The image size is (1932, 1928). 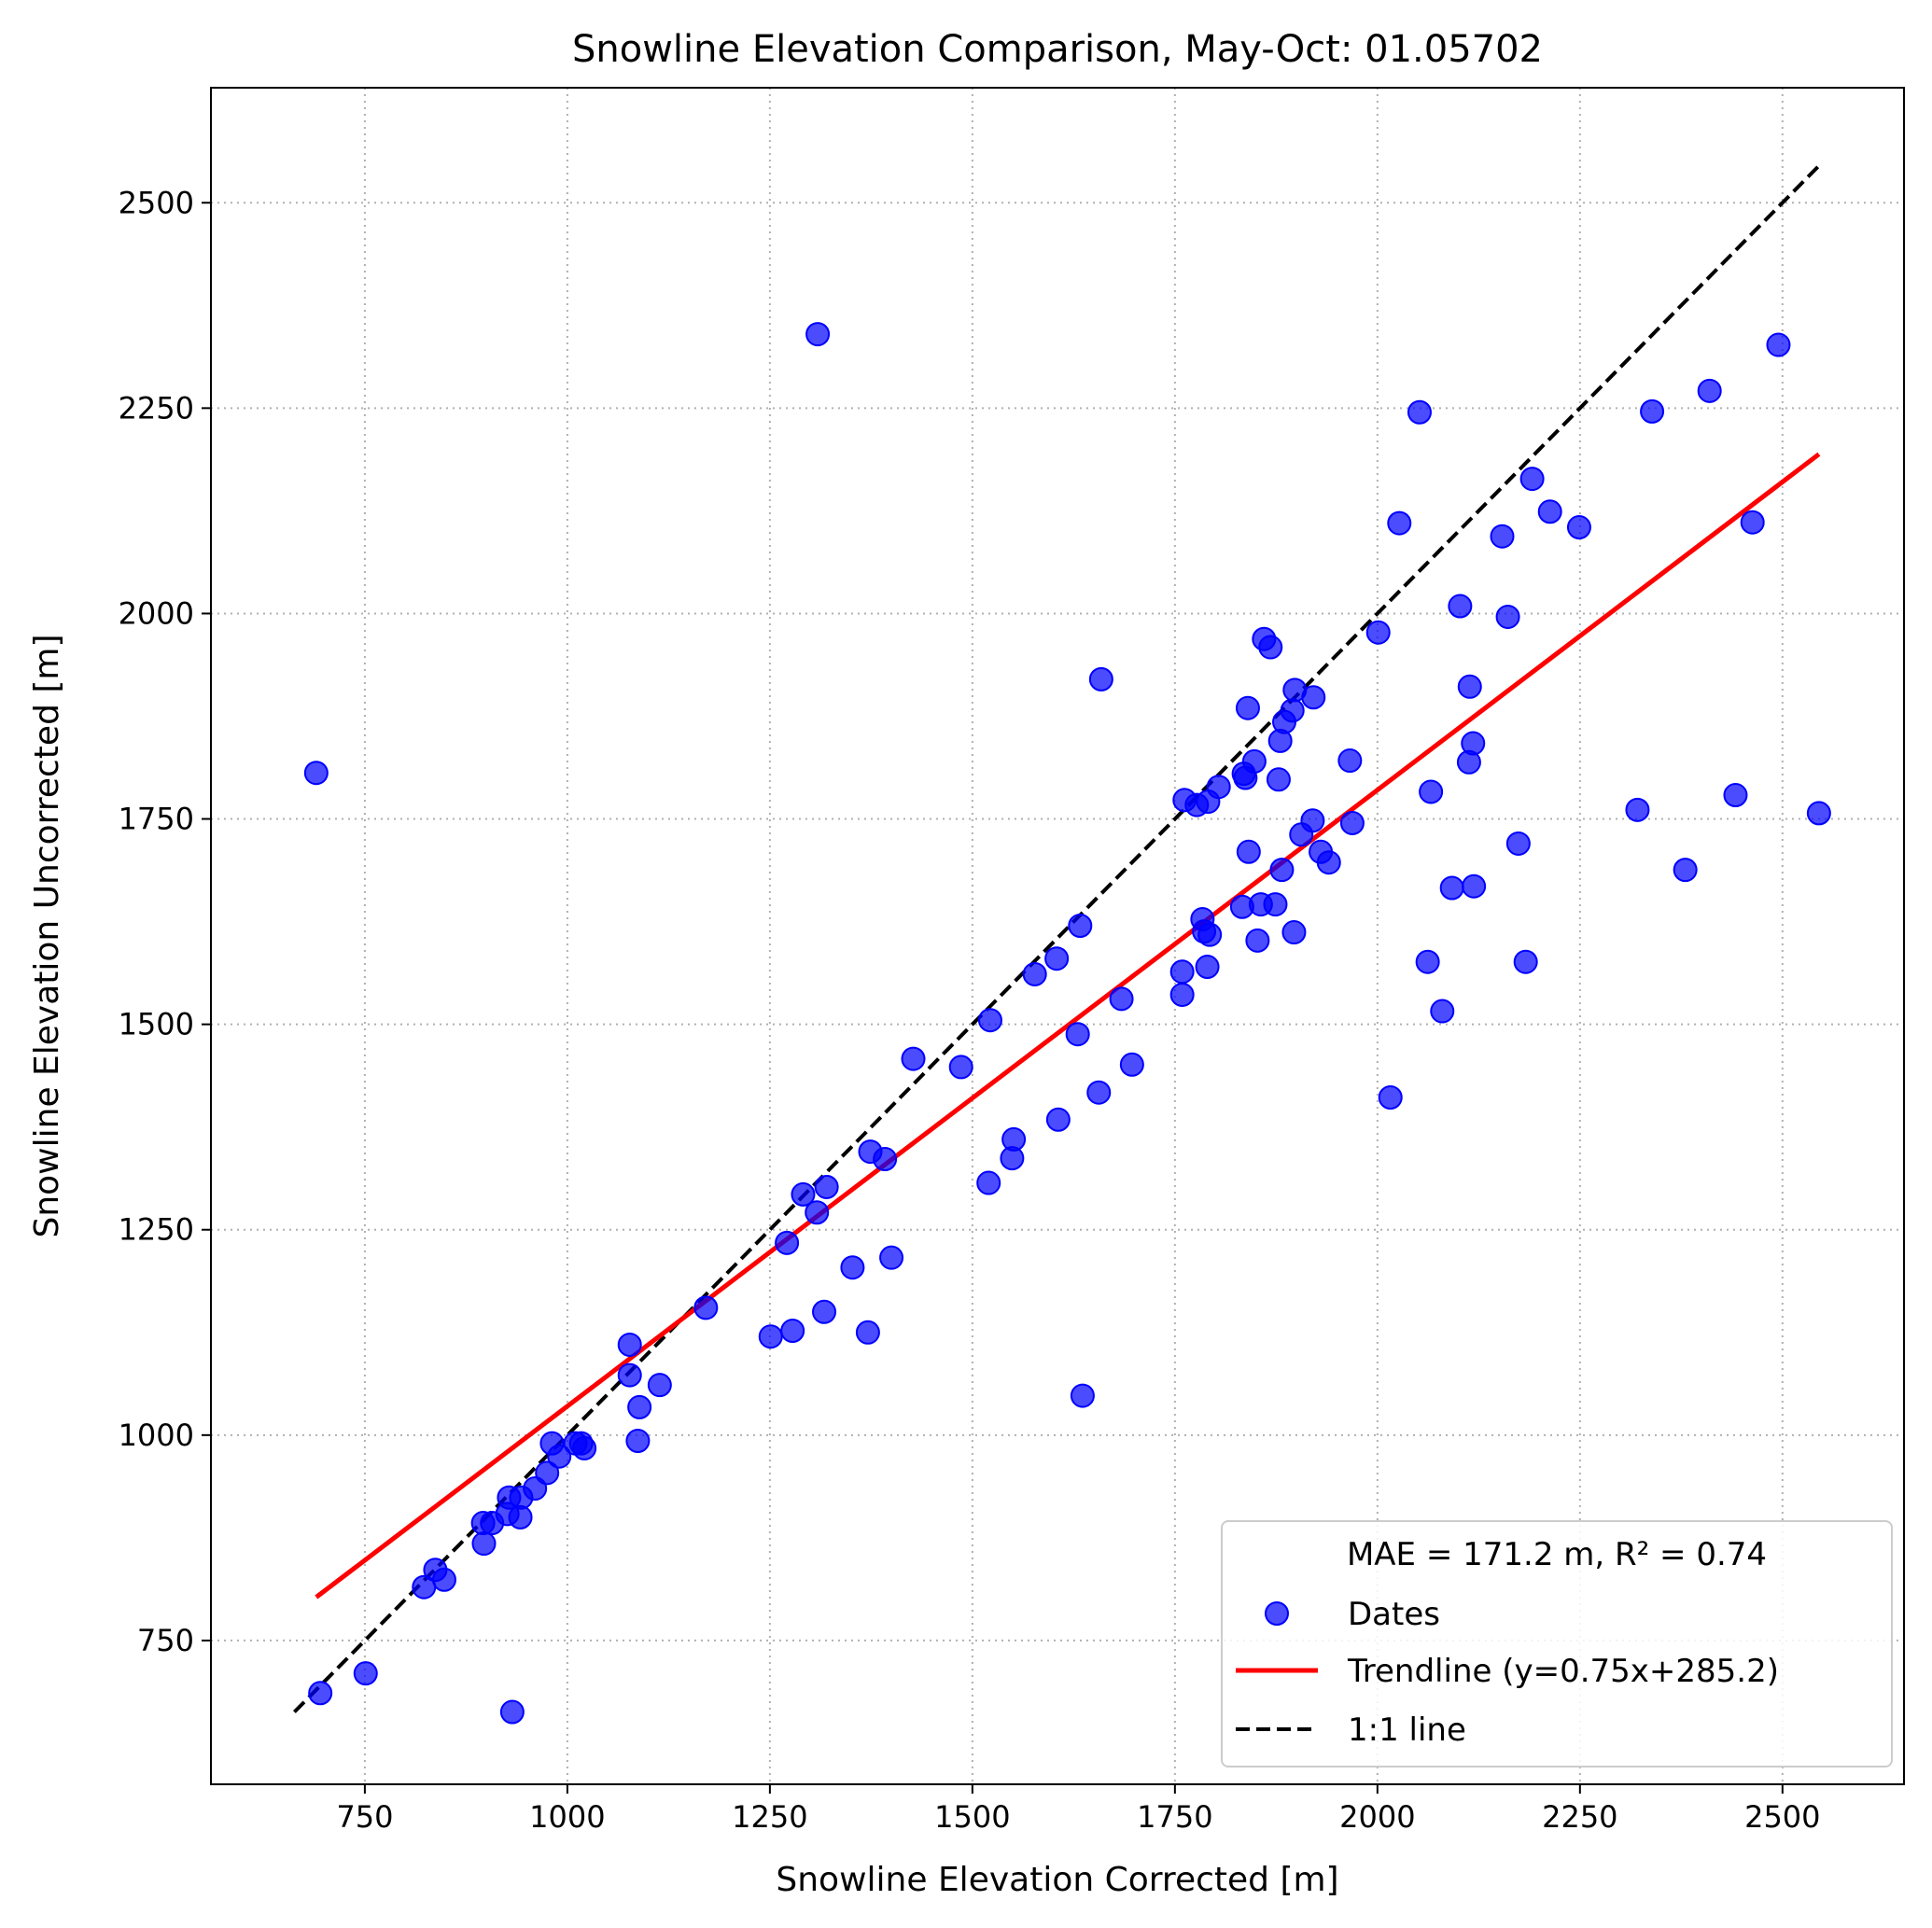 What do you see at coordinates (769, 1817) in the screenshot?
I see `x-tick-label: 1250` at bounding box center [769, 1817].